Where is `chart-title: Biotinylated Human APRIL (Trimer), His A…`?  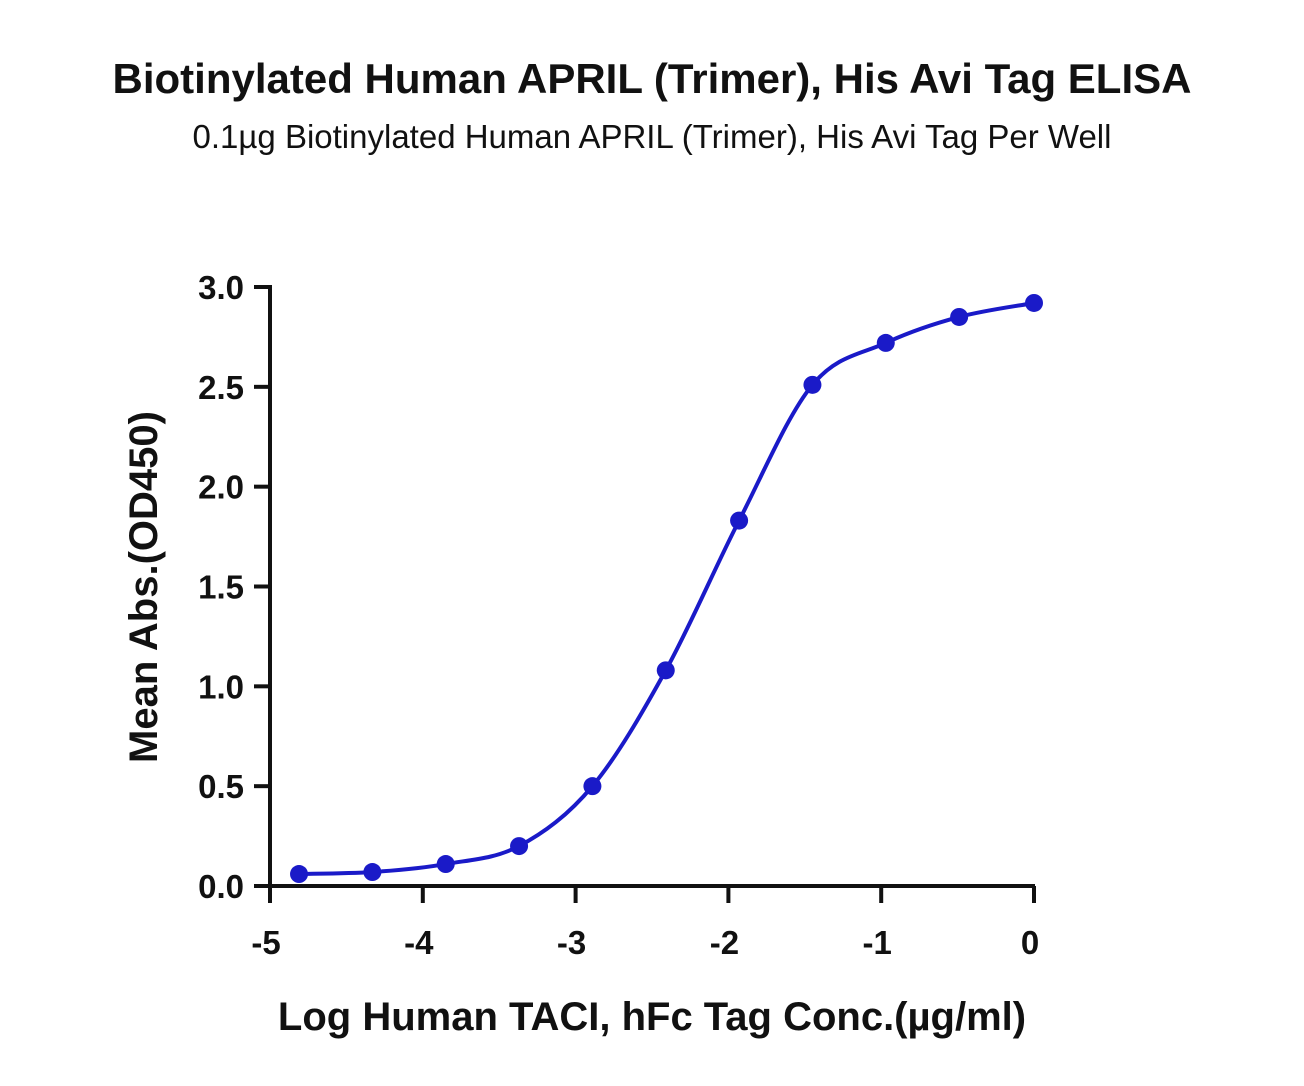
chart-title: Biotinylated Human APRIL (Trimer), His A… is located at coordinates (652, 78).